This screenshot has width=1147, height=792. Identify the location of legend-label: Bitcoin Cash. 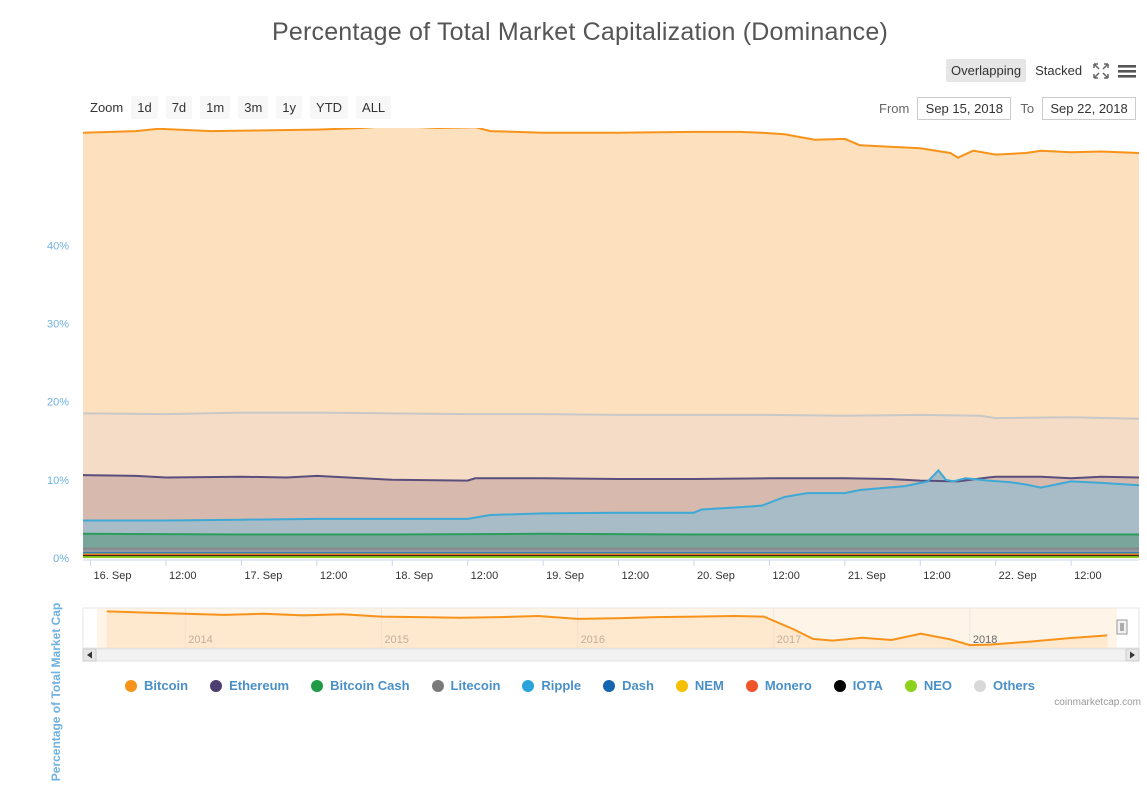
(370, 685).